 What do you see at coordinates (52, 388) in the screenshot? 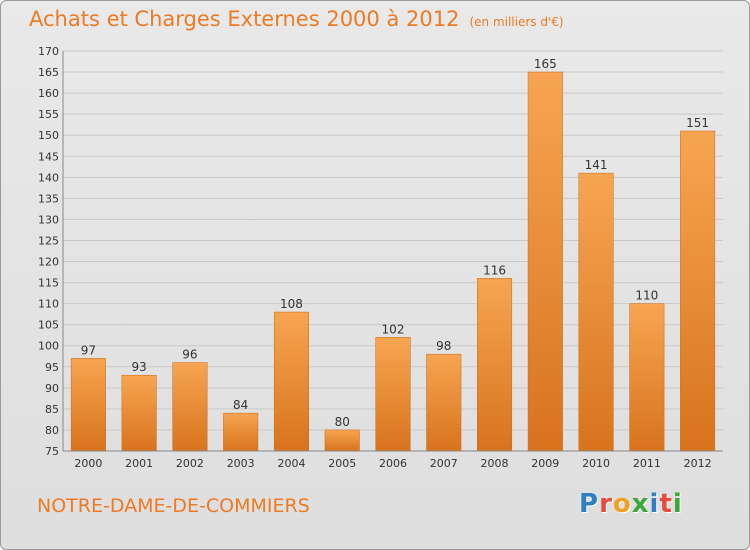
I see `y-tick-label: 90` at bounding box center [52, 388].